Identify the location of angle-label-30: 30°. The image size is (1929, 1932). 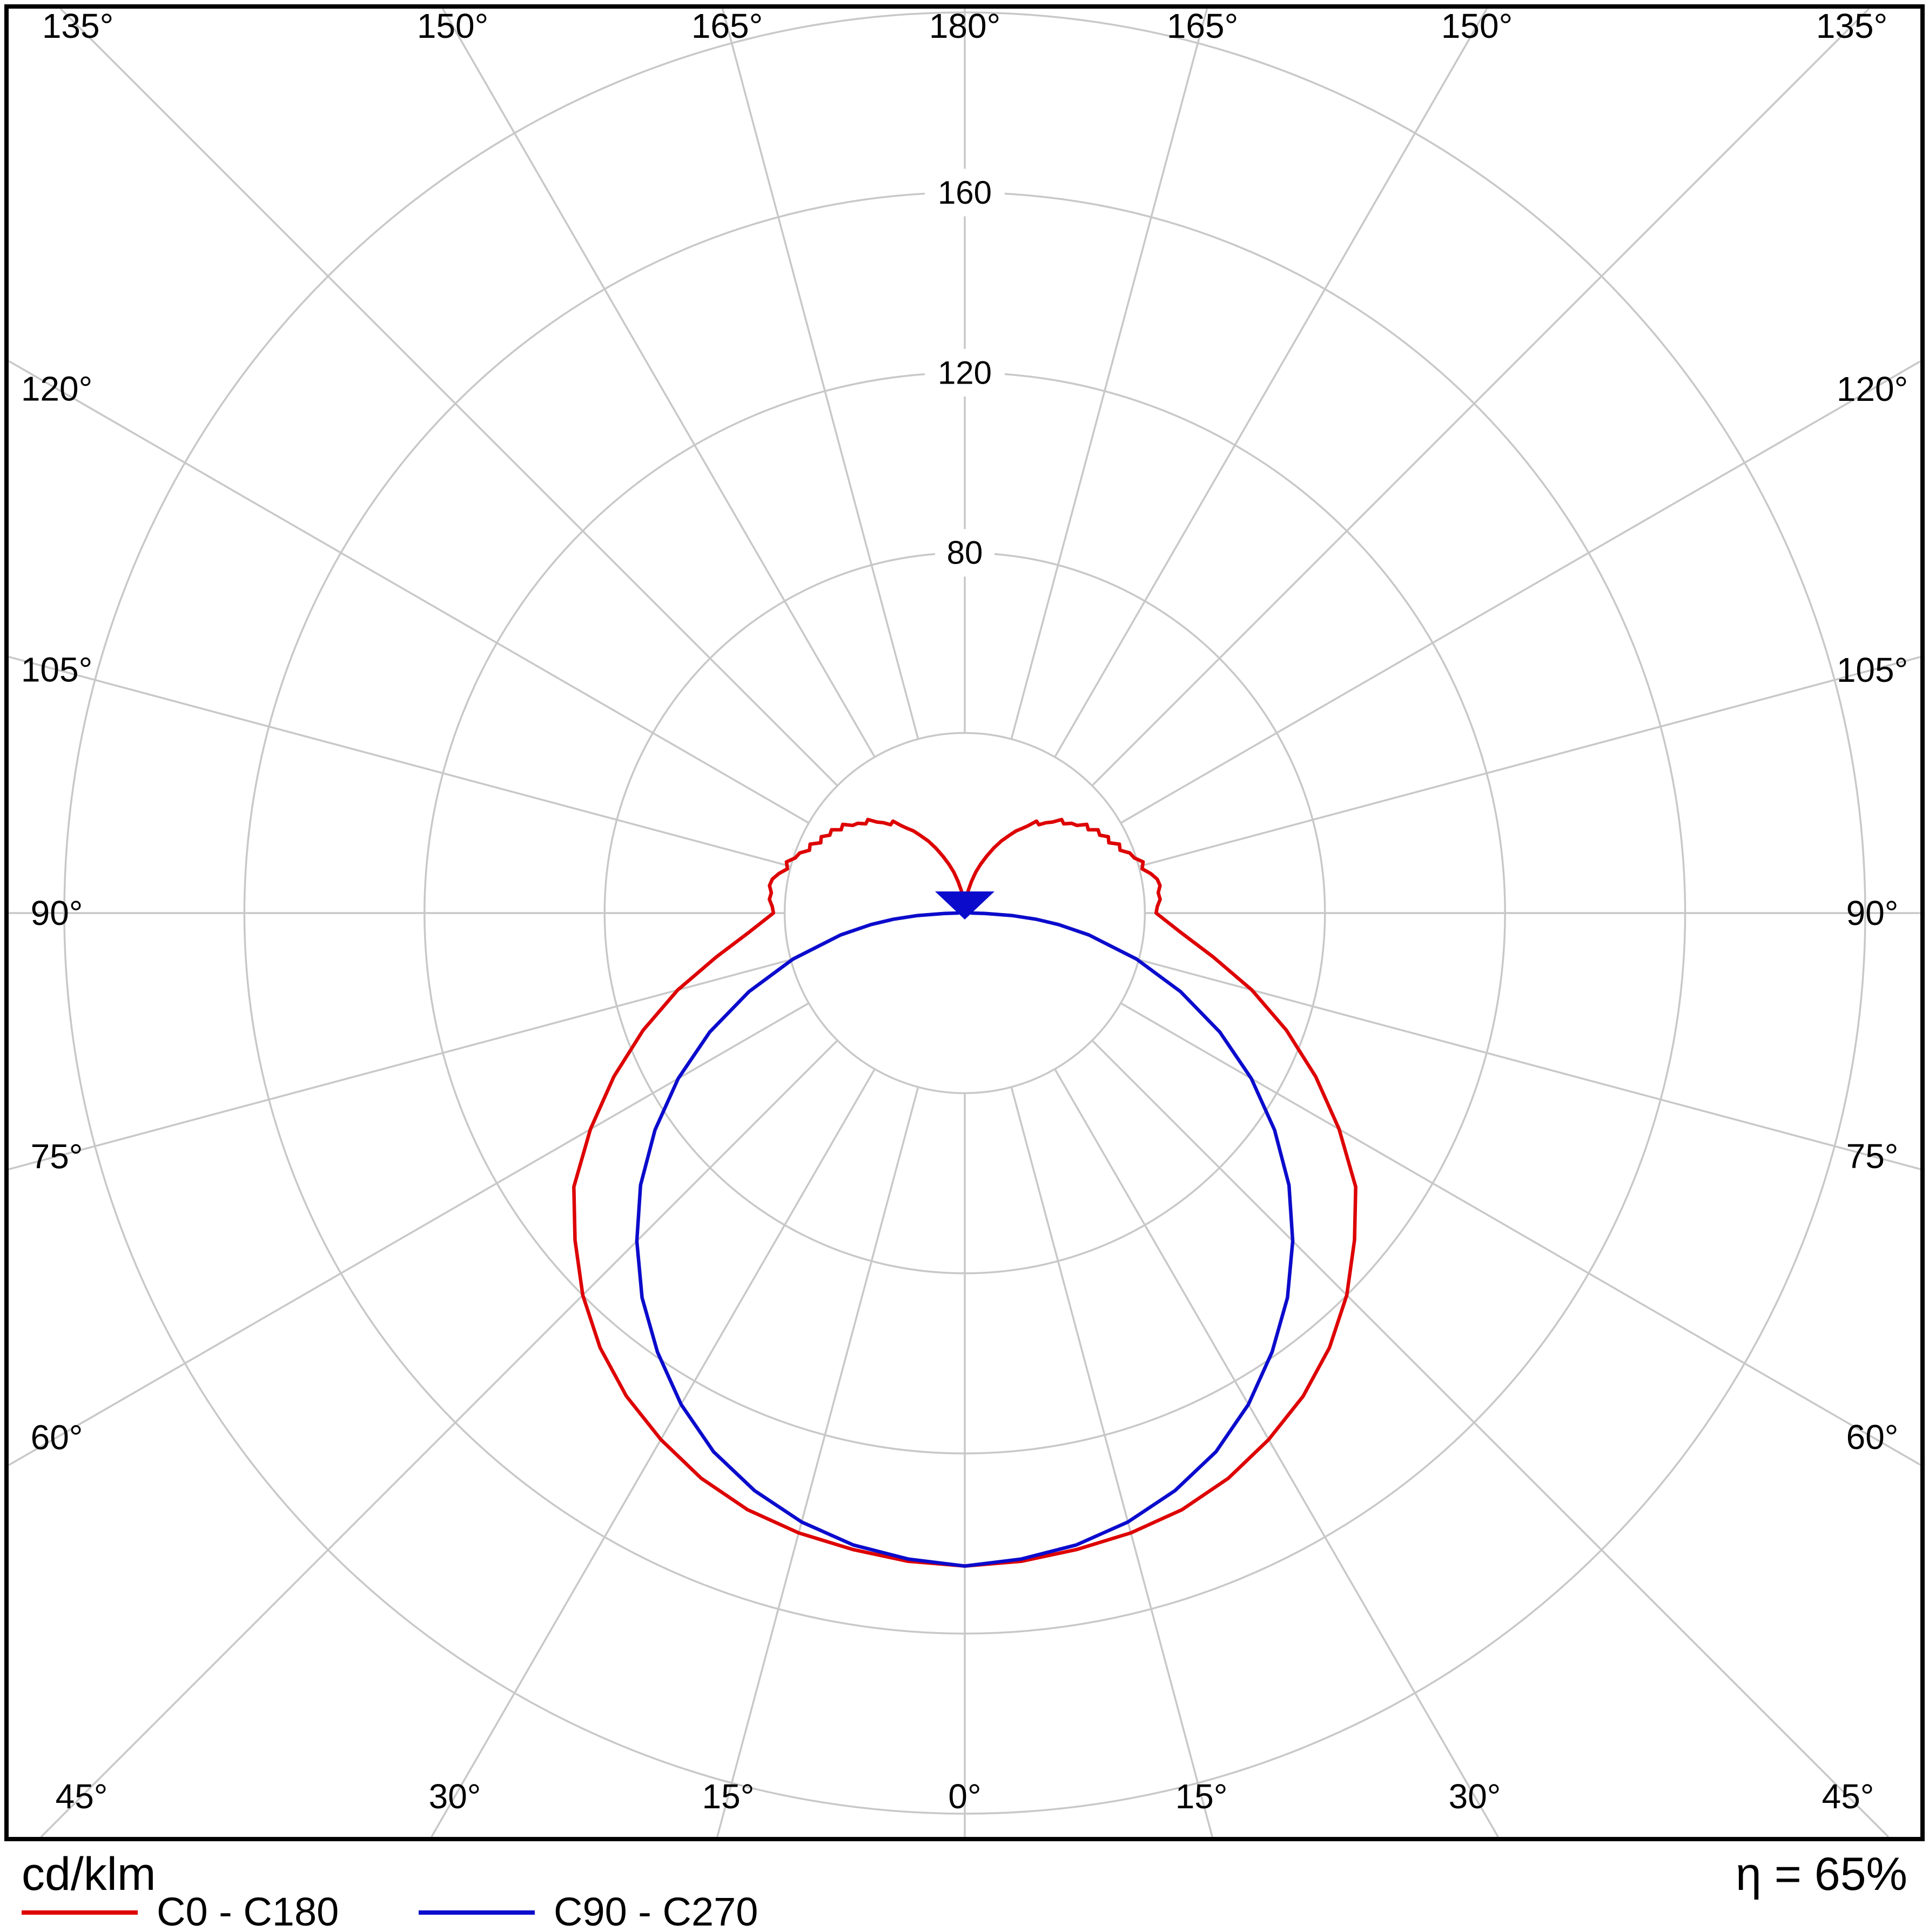
(1475, 1797).